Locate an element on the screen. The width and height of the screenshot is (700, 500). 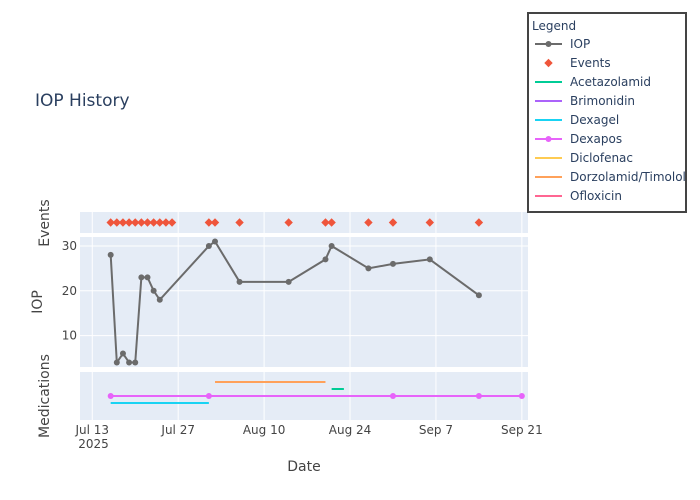
legend-diamond-icon is located at coordinates (548, 63).